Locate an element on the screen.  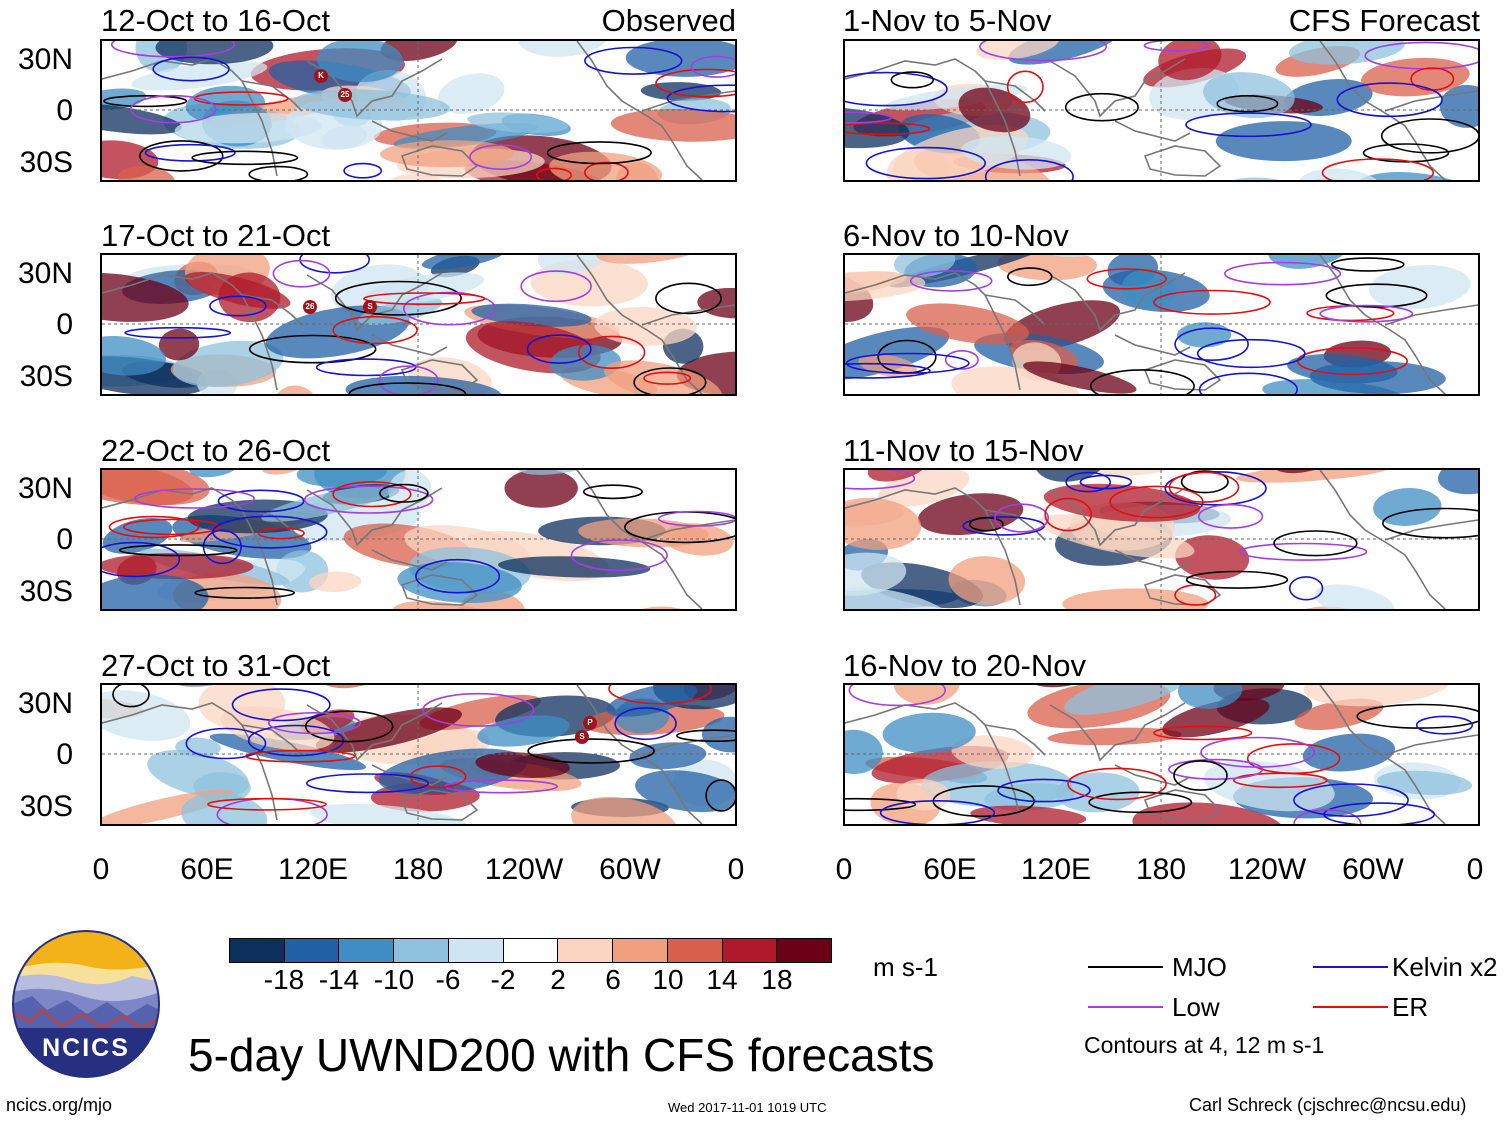
logo-text: NCICS is located at coordinates (86, 1048).